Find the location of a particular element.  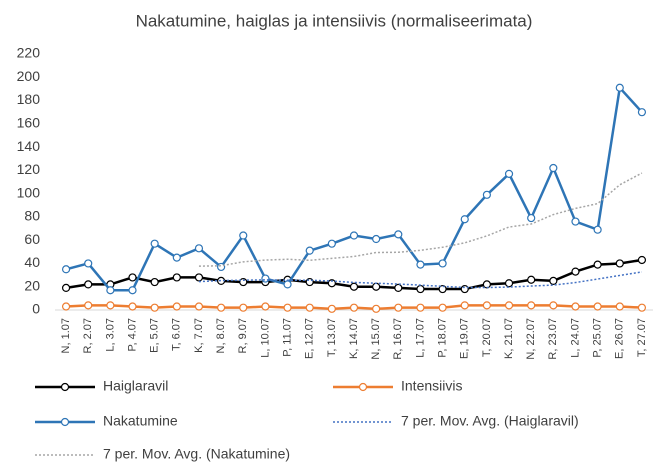

x-tick-label: T, 6.07 is located at coordinates (177, 334).